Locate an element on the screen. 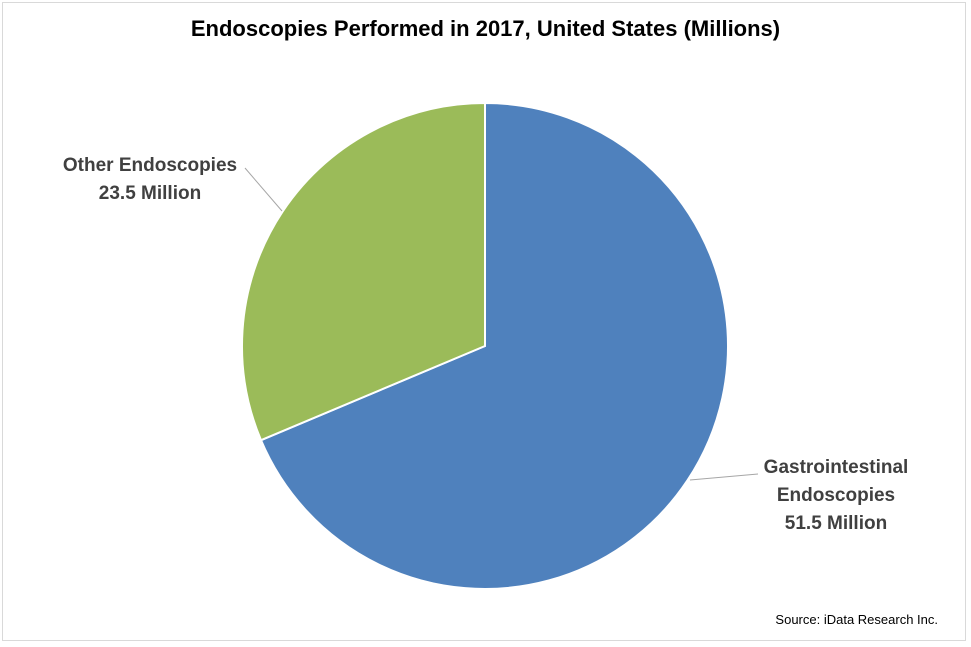  data-label: Gastrointestinal Endoscopies 51.5 Million is located at coordinates (836, 495).